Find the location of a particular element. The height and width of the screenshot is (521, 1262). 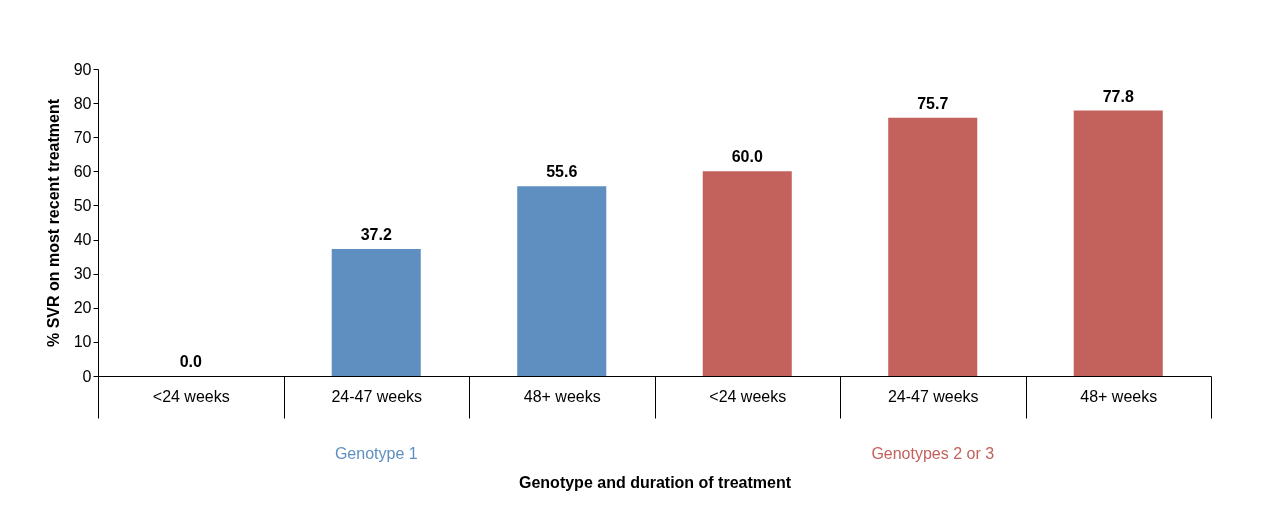

data-label: 77.8 is located at coordinates (1118, 96).